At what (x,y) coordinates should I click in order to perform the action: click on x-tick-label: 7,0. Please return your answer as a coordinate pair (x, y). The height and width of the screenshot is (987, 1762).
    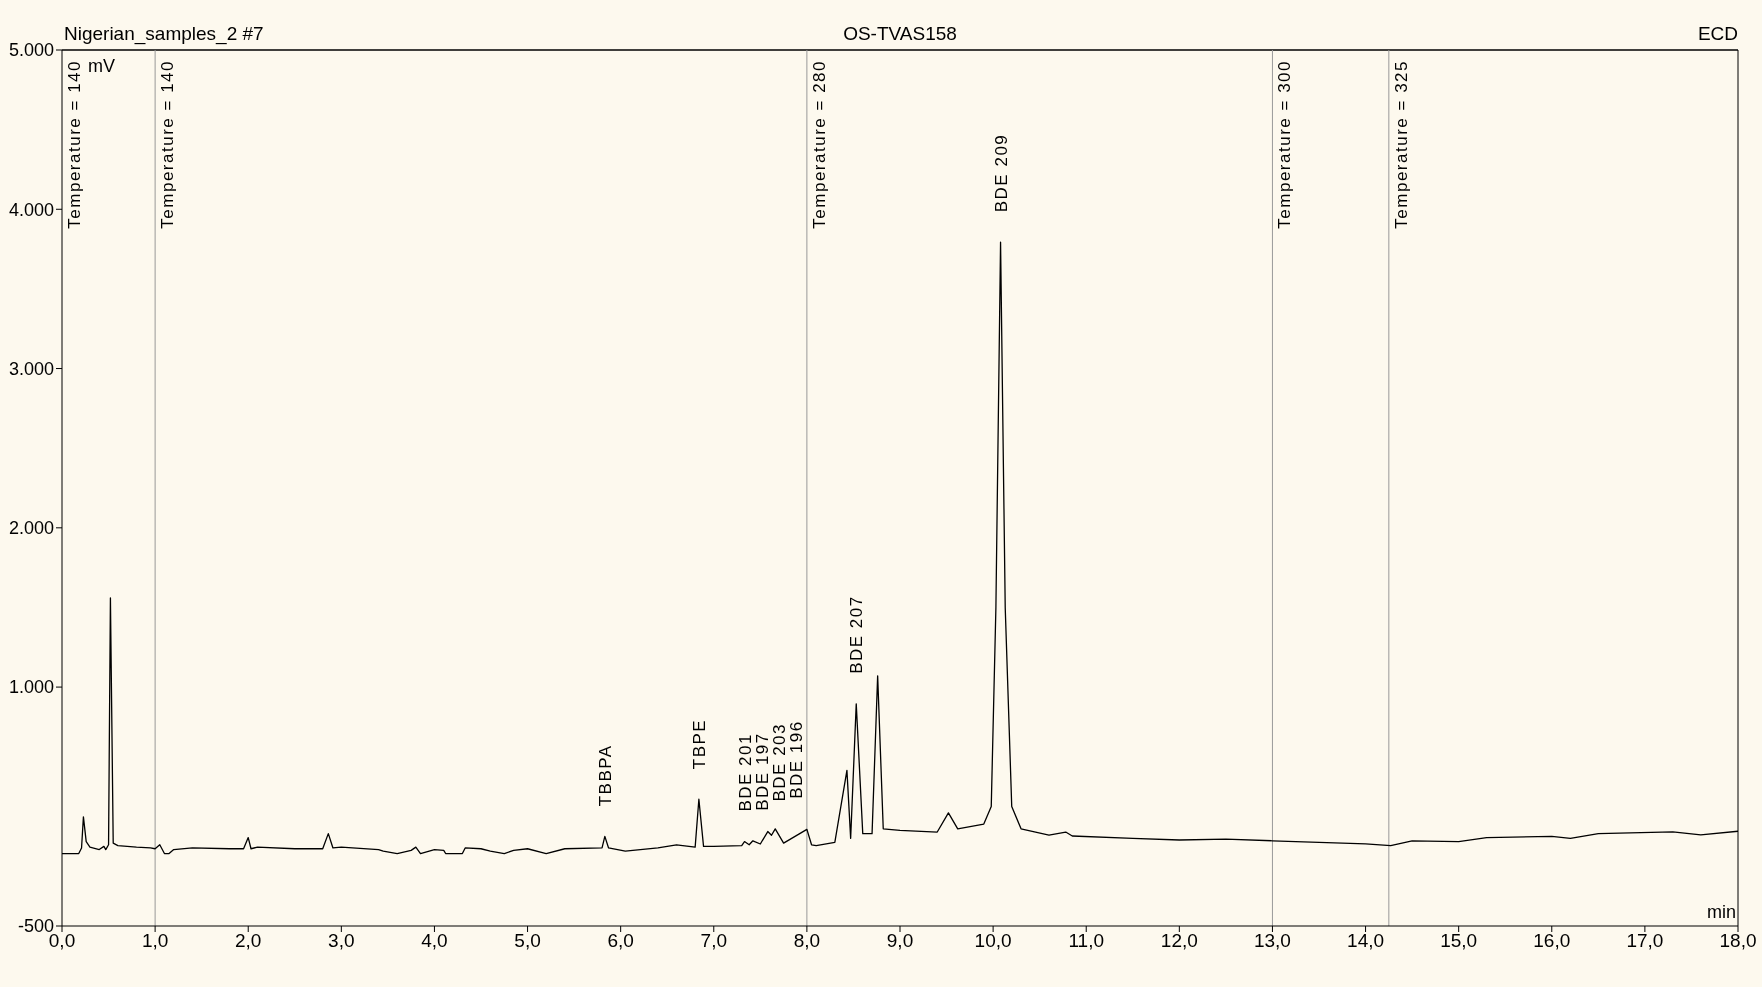
    Looking at the image, I should click on (713, 941).